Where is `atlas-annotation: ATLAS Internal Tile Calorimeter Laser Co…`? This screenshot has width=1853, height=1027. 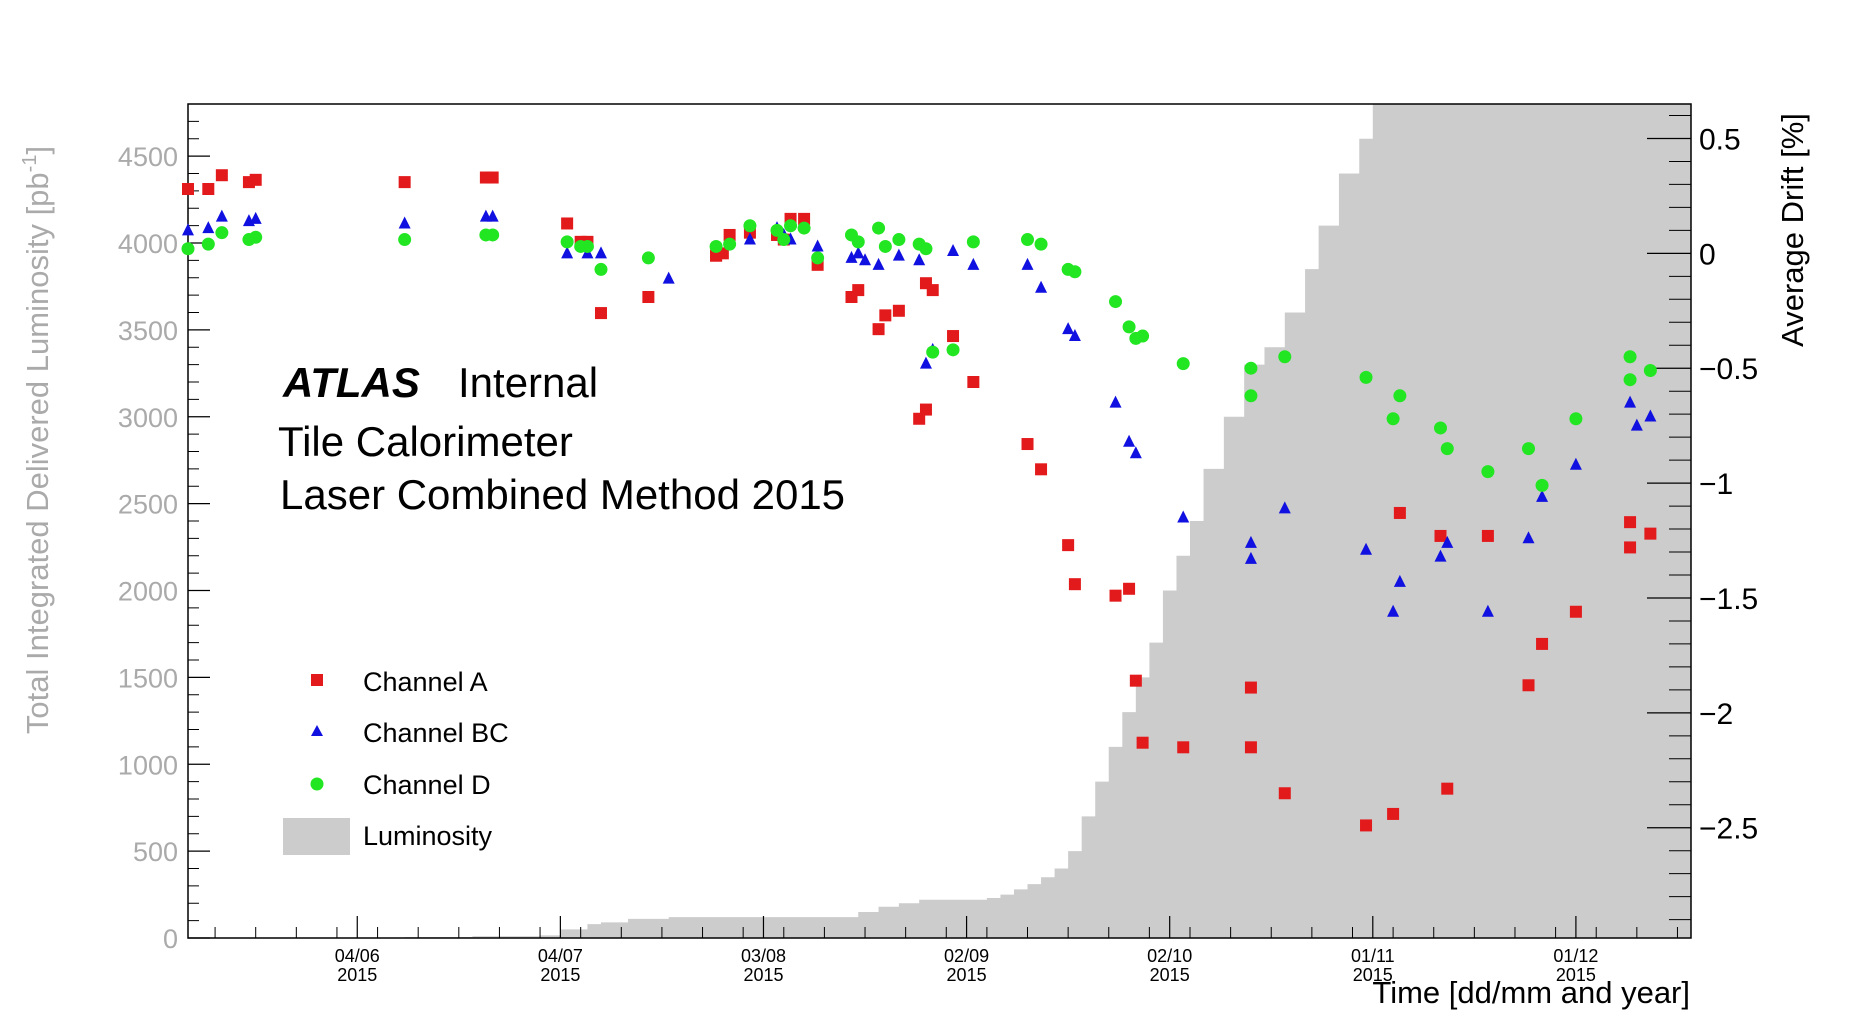 atlas-annotation: ATLAS Internal Tile Calorimeter Laser Co… is located at coordinates (561, 438).